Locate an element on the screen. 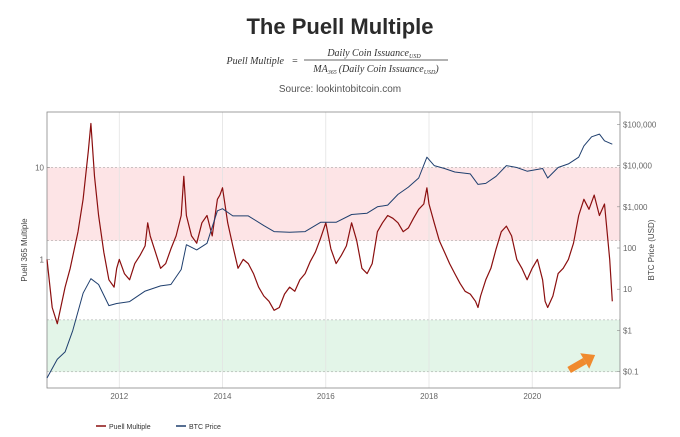 The image size is (680, 437). legend-label-btc: BTC Price is located at coordinates (205, 427).